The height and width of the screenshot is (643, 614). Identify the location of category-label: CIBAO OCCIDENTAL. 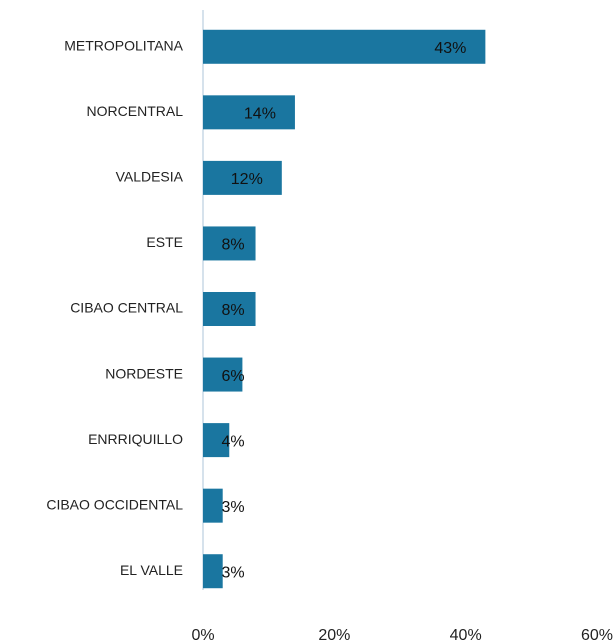
(114, 504).